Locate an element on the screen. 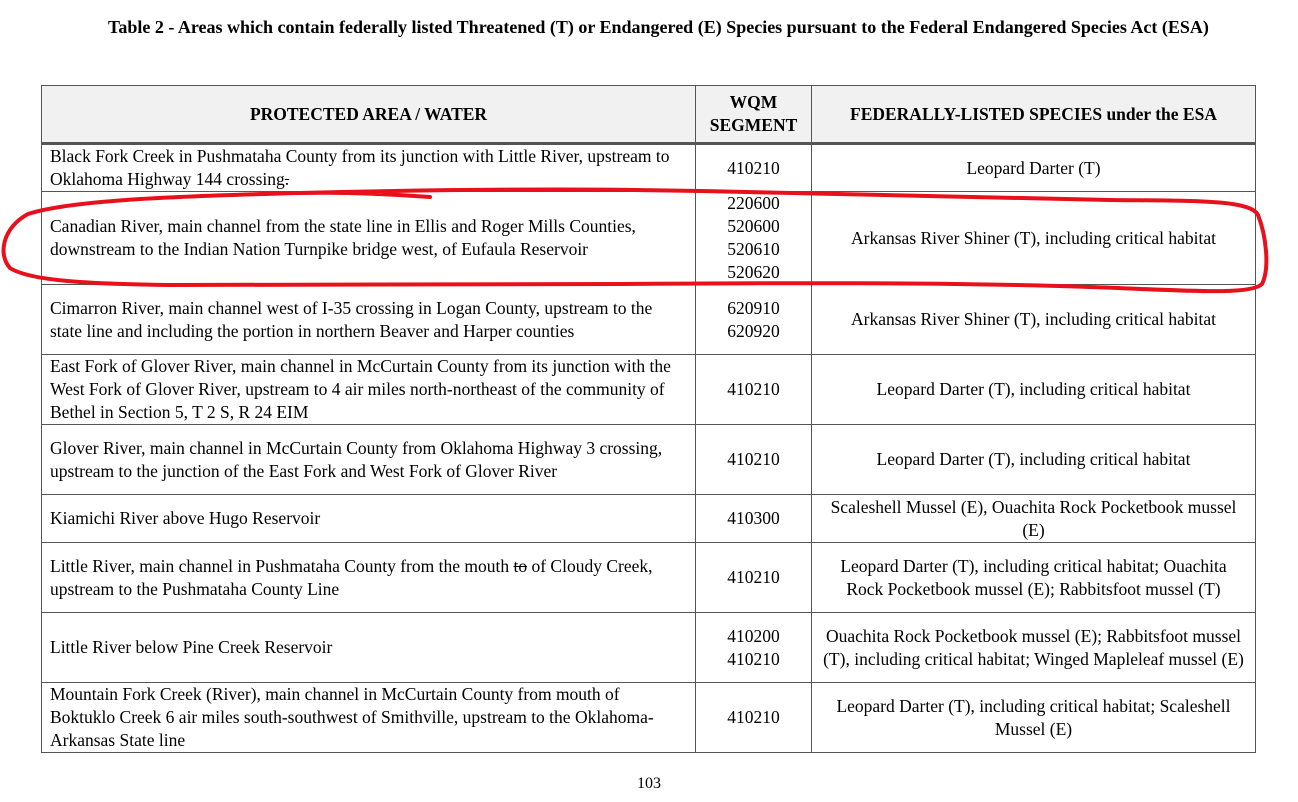 This screenshot has height=802, width=1298. header-segment-line2: SEGMENT is located at coordinates (753, 125).